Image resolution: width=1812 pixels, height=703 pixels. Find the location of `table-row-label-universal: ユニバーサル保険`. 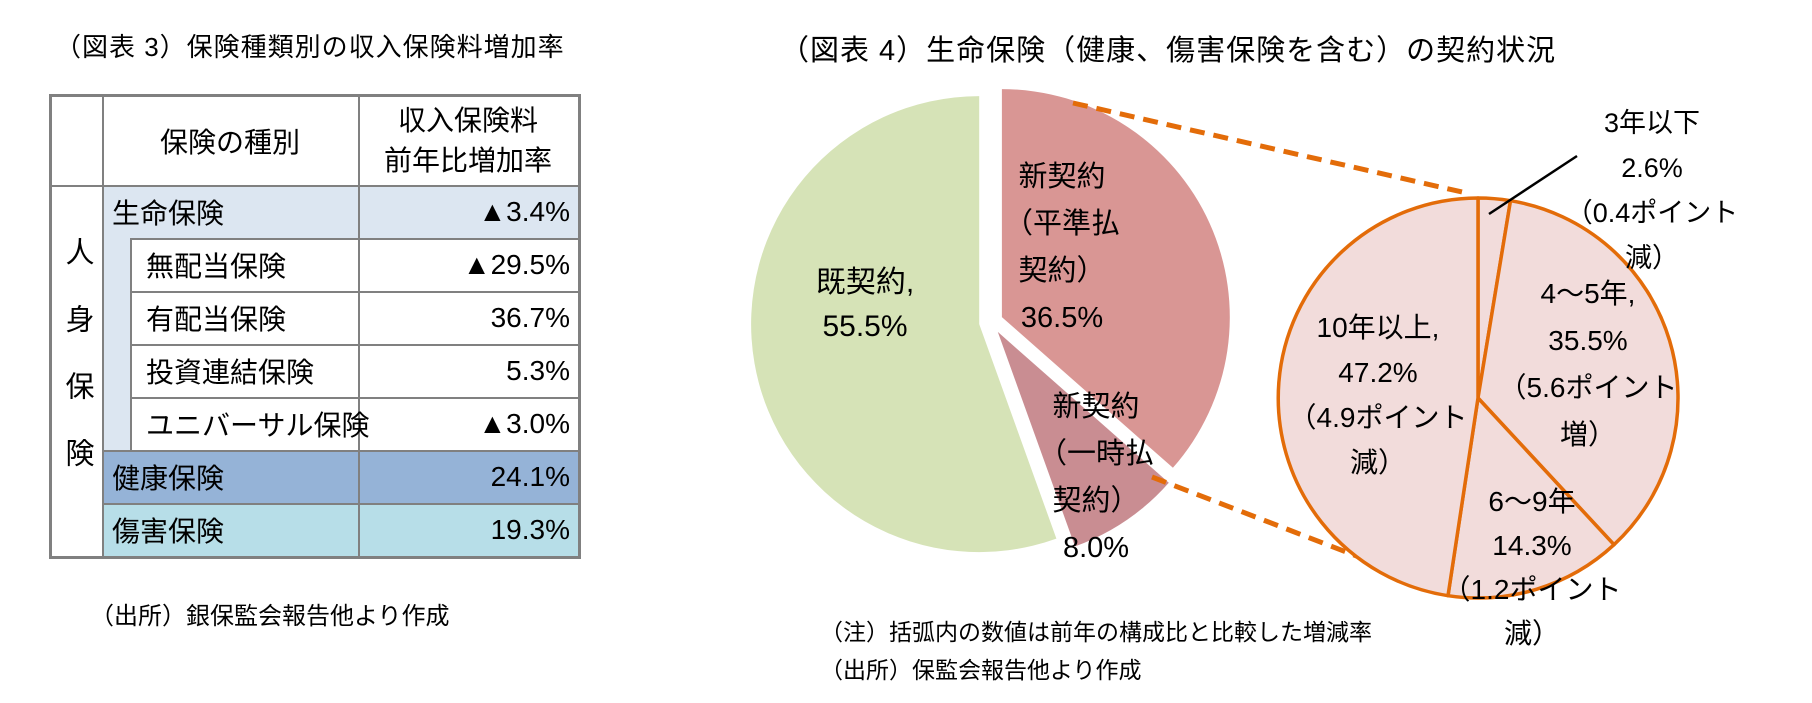

table-row-label-universal: ユニバーサル保険 is located at coordinates (258, 425).